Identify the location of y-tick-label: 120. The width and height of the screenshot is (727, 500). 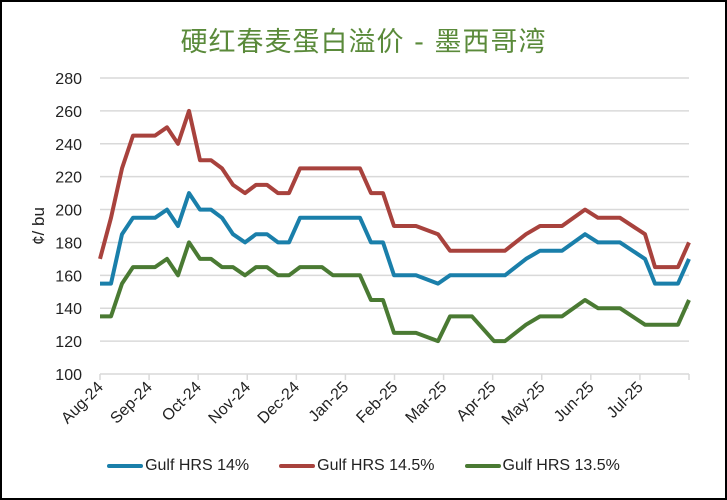
(68, 342).